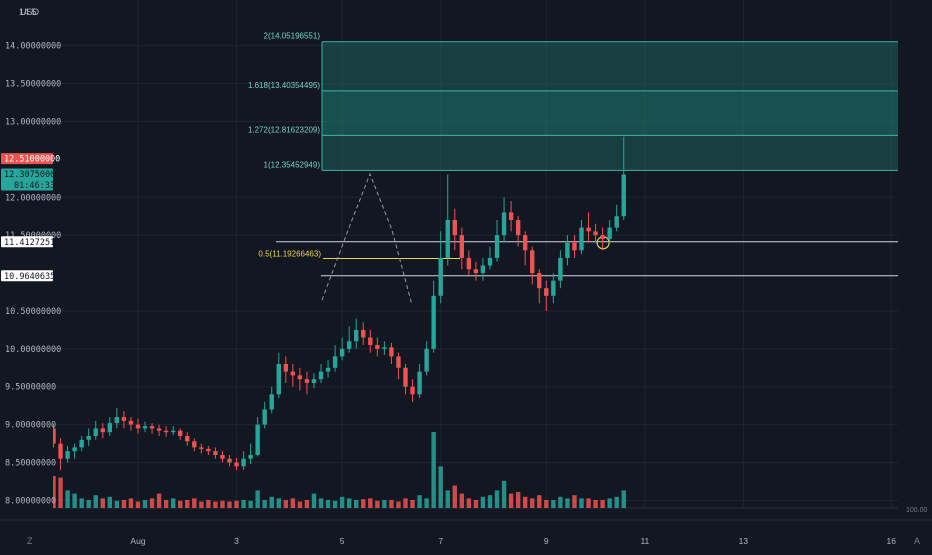  Describe the element at coordinates (292, 164) in the screenshot. I see `fib-level-label: 1(12.35452949)` at that location.